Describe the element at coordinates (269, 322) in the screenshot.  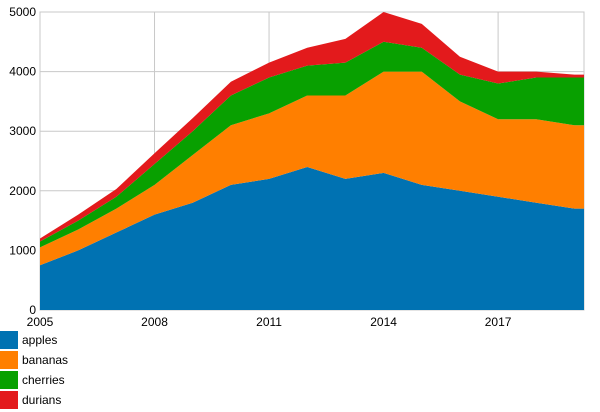
I see `x-tick-label: 2011` at that location.